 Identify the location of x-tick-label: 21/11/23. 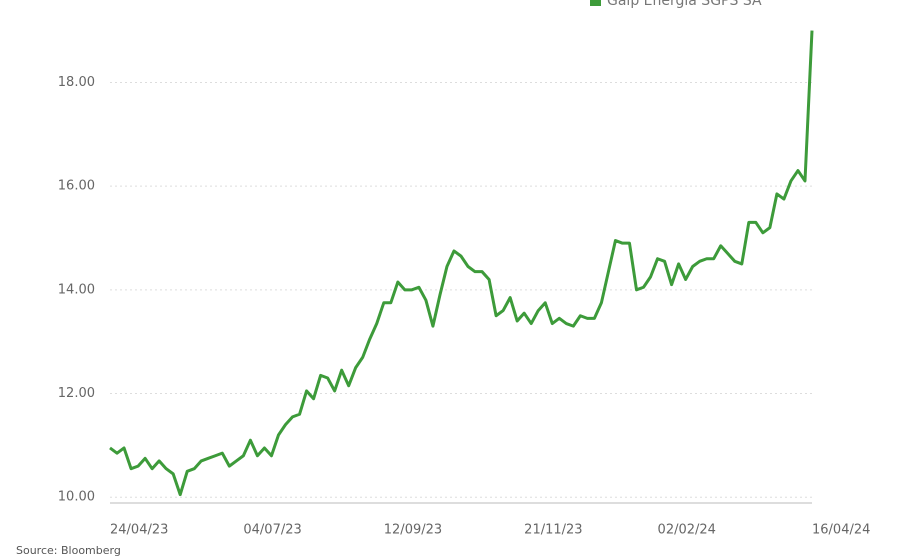
(553, 530).